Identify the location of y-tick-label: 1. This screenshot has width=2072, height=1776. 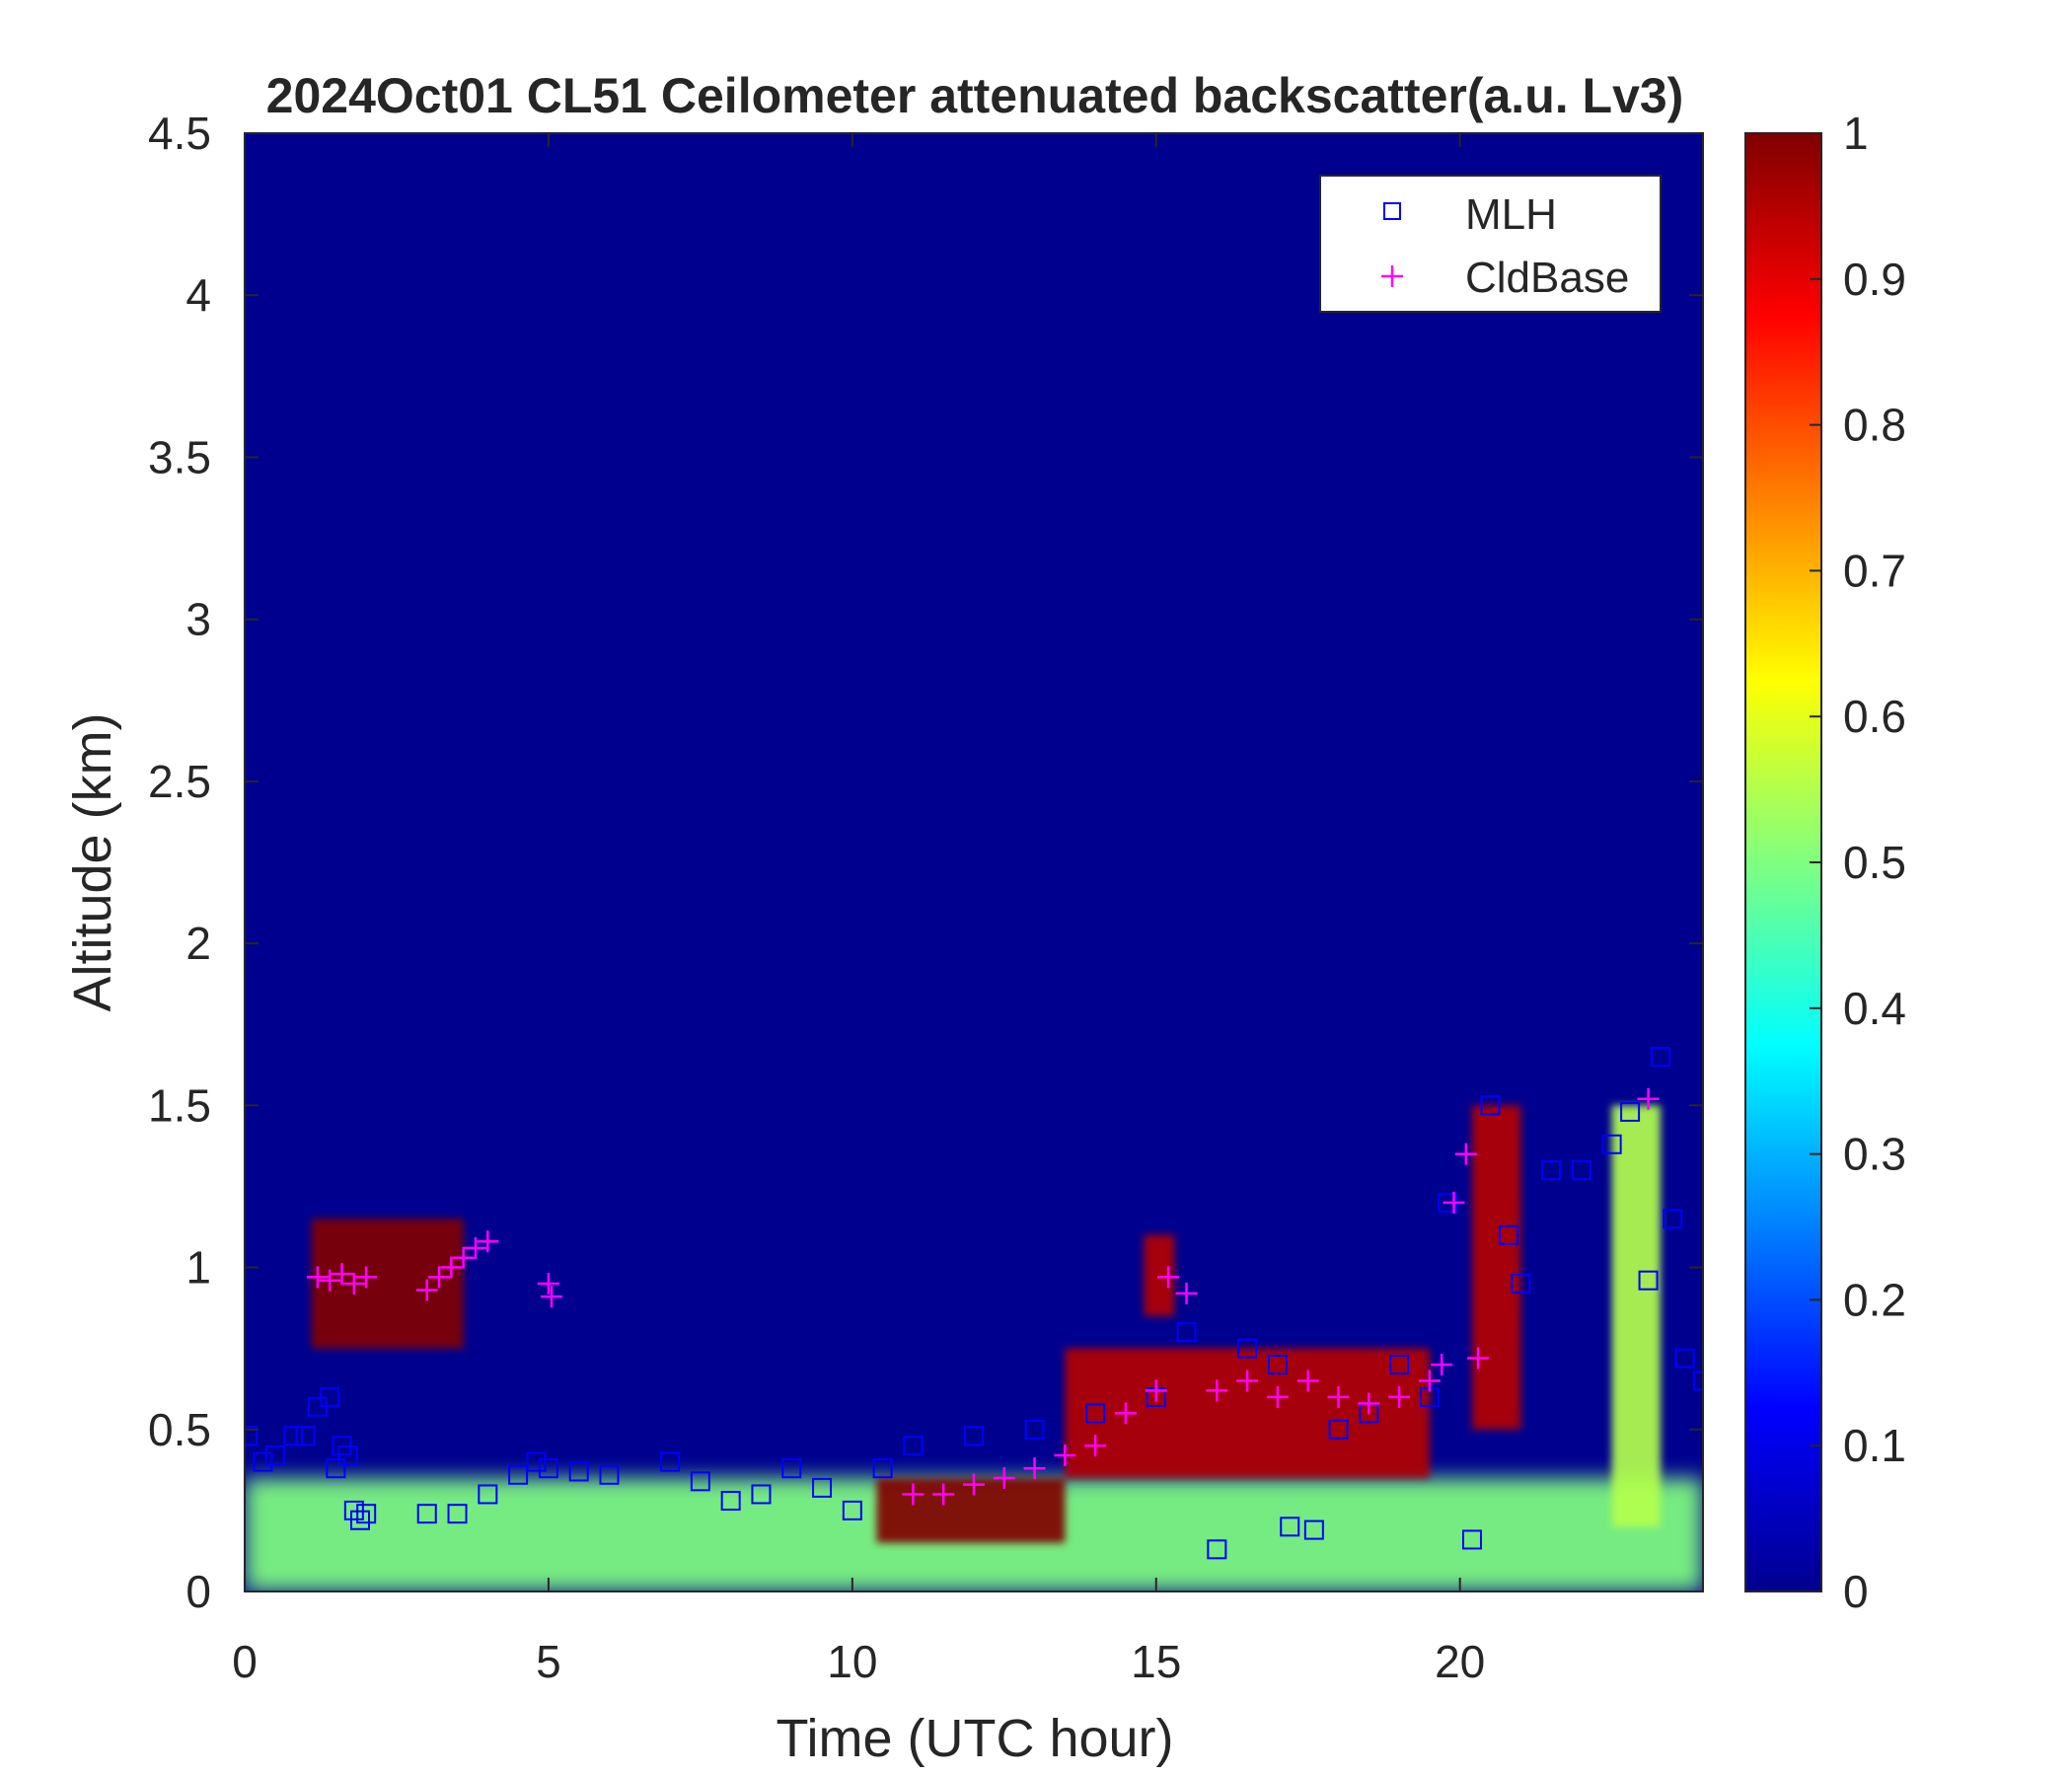
(198, 1268).